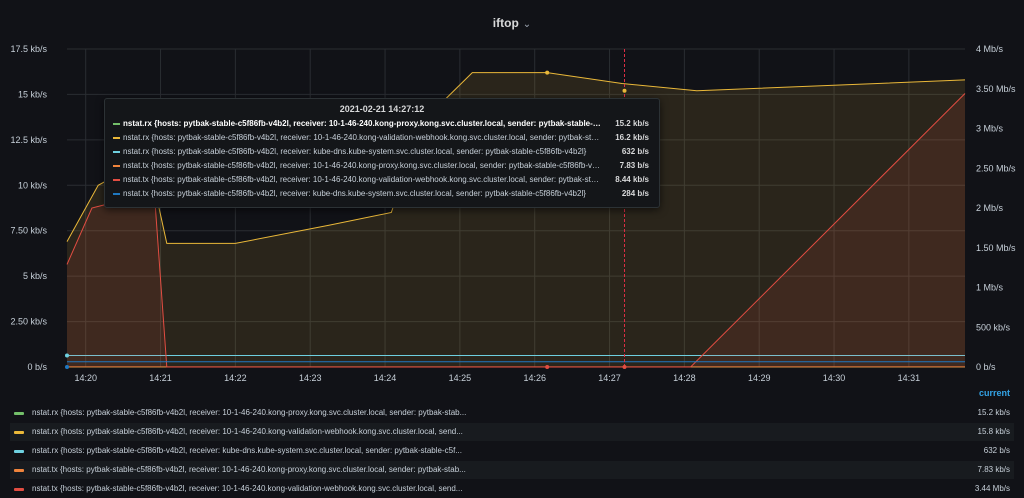  Describe the element at coordinates (909, 378) in the screenshot. I see `x-tick-label: 14:31` at that location.